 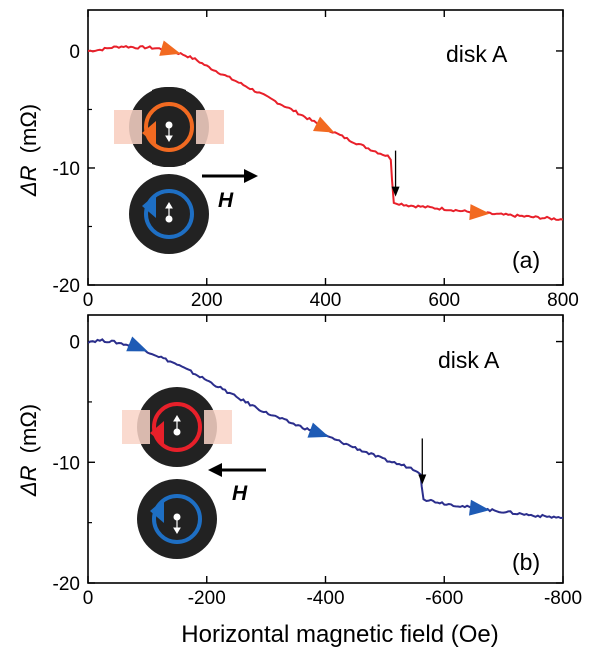 What do you see at coordinates (88, 598) in the screenshot?
I see `x-tick-label-b: 0` at bounding box center [88, 598].